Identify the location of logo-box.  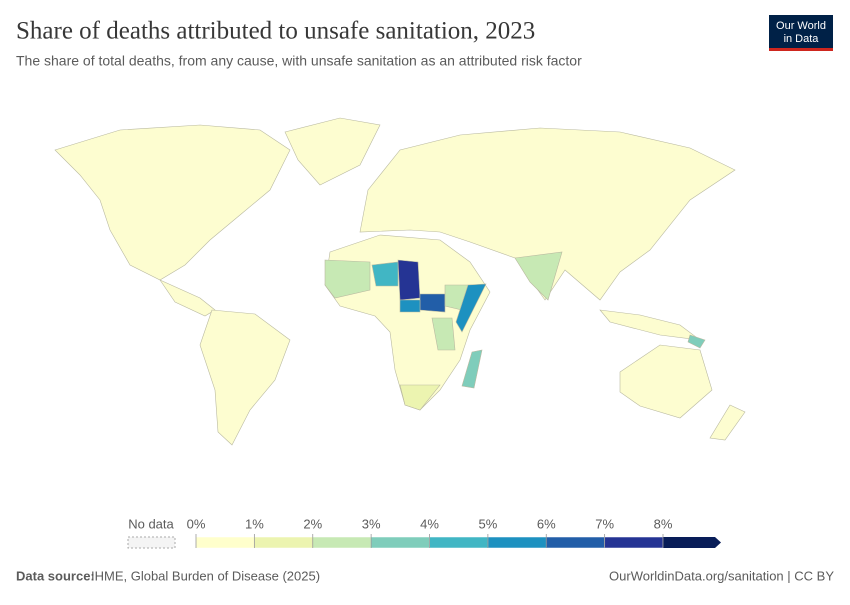
(801, 32).